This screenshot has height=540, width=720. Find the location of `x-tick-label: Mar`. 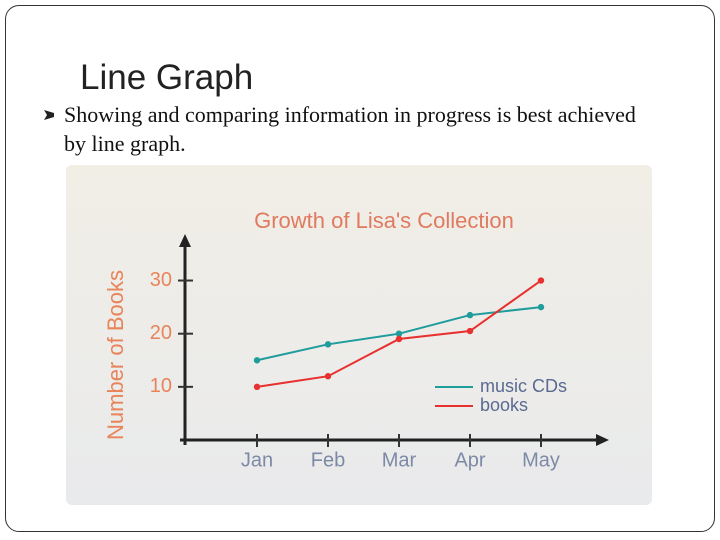

x-tick-label: Mar is located at coordinates (399, 460).